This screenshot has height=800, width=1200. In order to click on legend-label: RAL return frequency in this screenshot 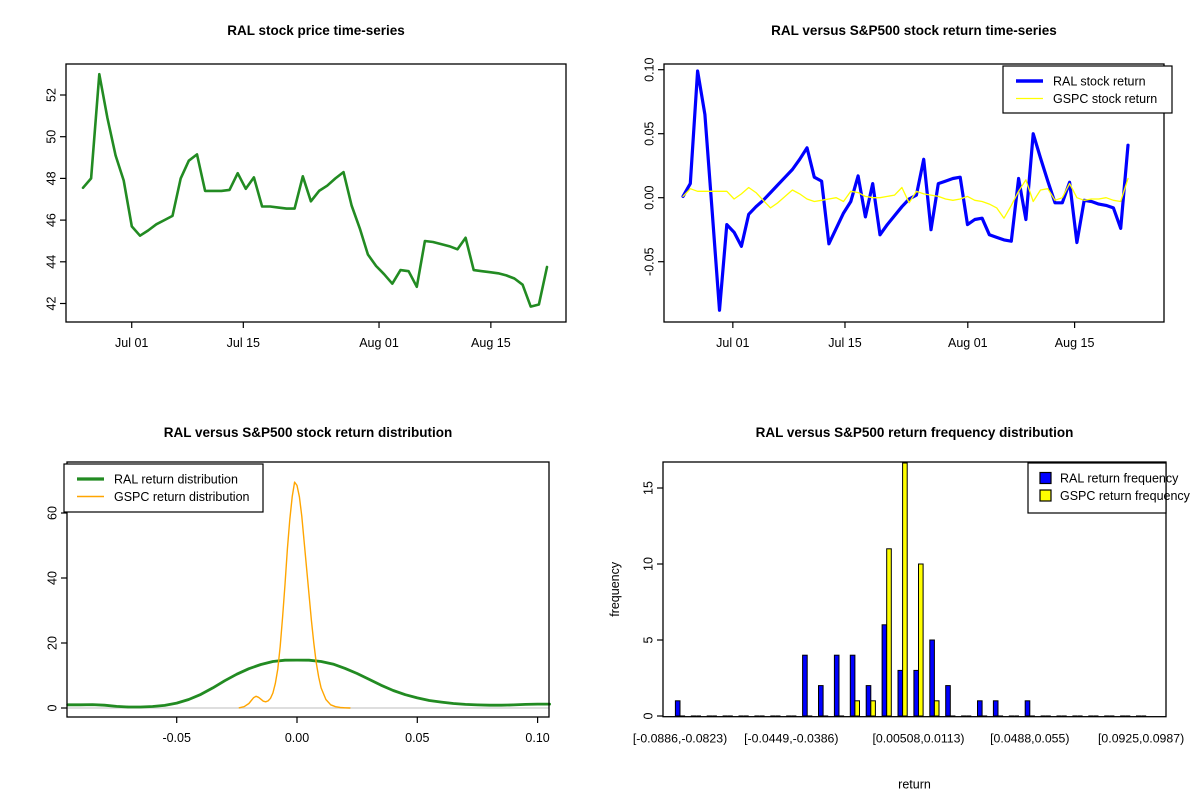, I will do `click(1119, 478)`.